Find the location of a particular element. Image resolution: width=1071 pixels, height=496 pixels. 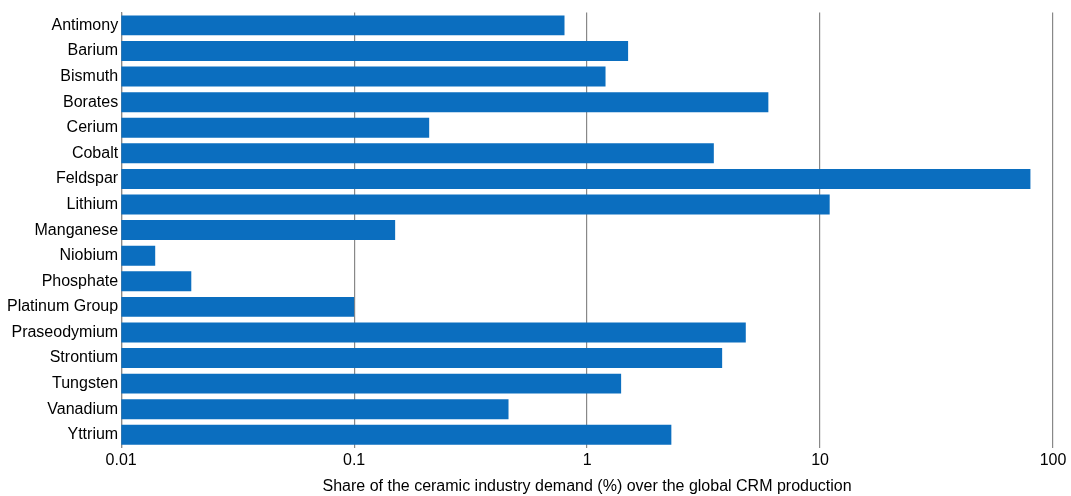

y-tick-label: Manganese is located at coordinates (76, 229).